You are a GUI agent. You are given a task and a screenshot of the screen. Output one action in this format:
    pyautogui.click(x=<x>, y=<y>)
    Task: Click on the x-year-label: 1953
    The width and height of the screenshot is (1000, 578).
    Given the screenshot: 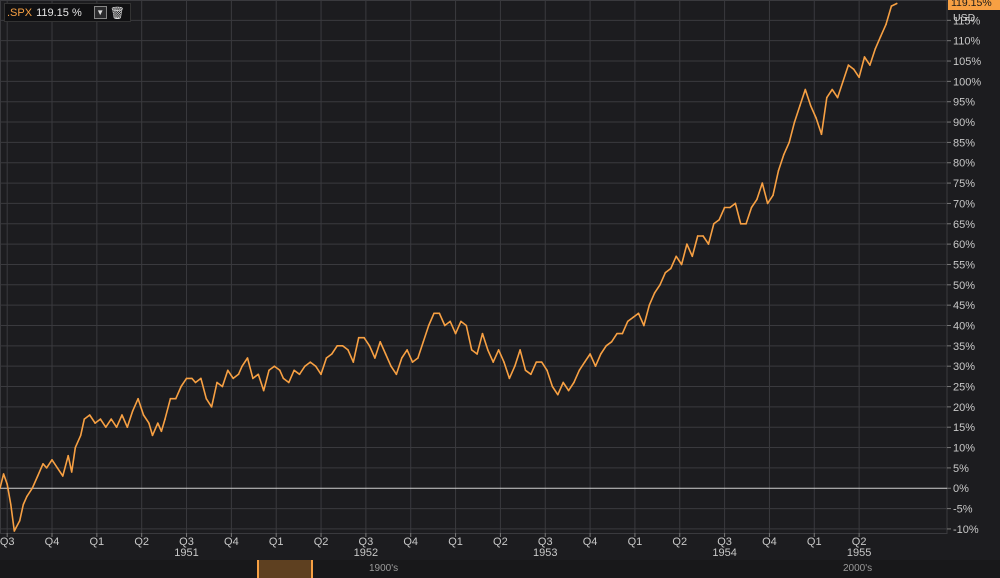 What is the action you would take?
    pyautogui.click(x=545, y=553)
    